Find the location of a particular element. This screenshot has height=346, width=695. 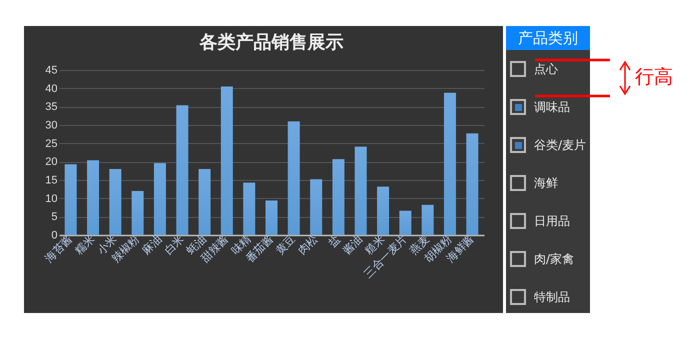

y-tick-label: 0 is located at coordinates (54, 236).